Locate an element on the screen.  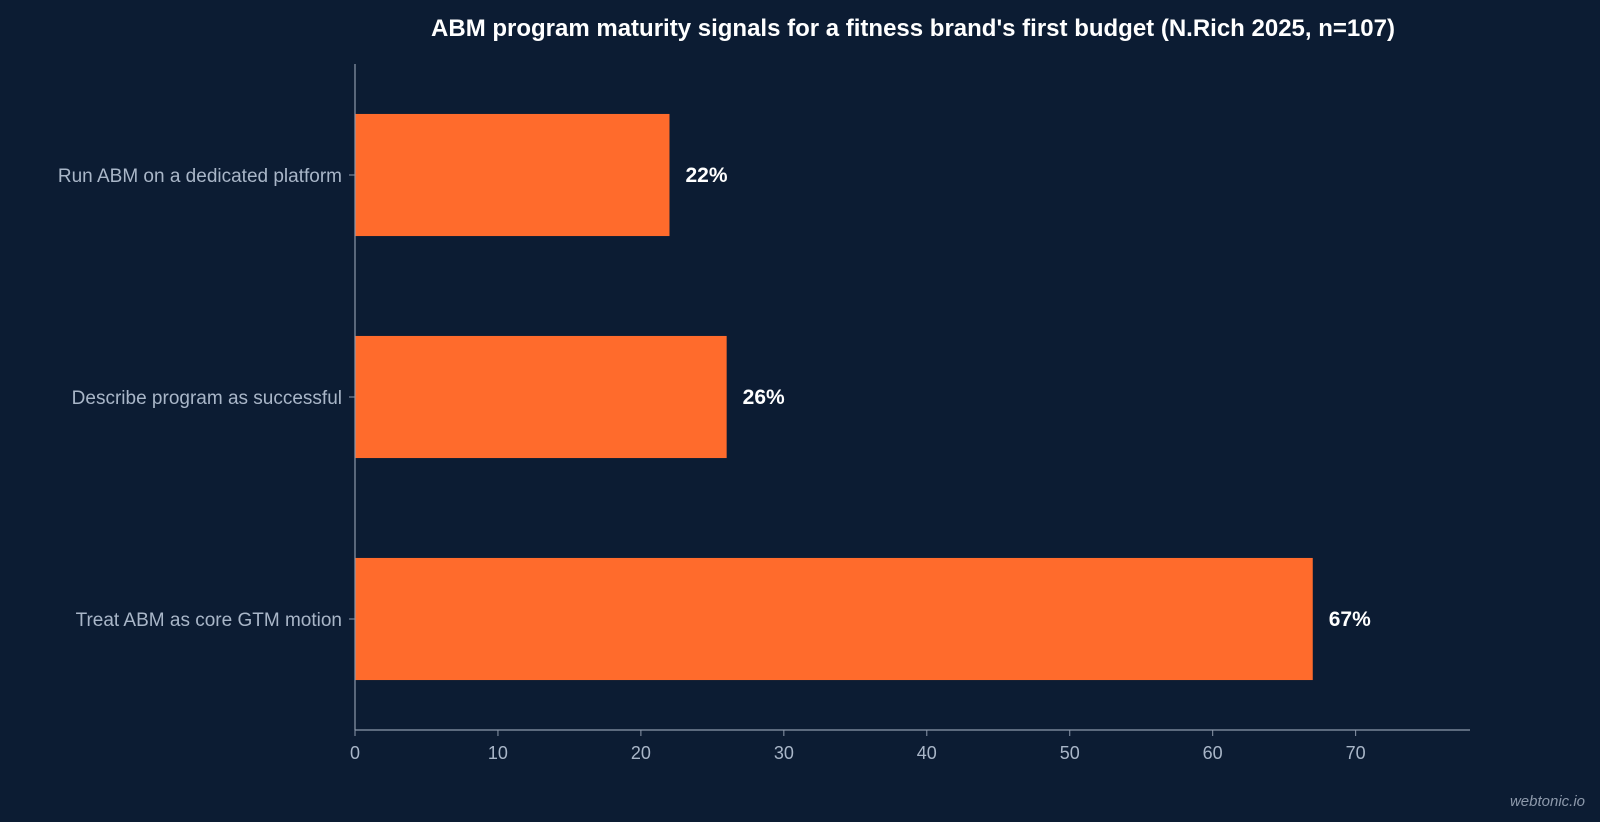
bar-value-label-2: 26% is located at coordinates (764, 397).